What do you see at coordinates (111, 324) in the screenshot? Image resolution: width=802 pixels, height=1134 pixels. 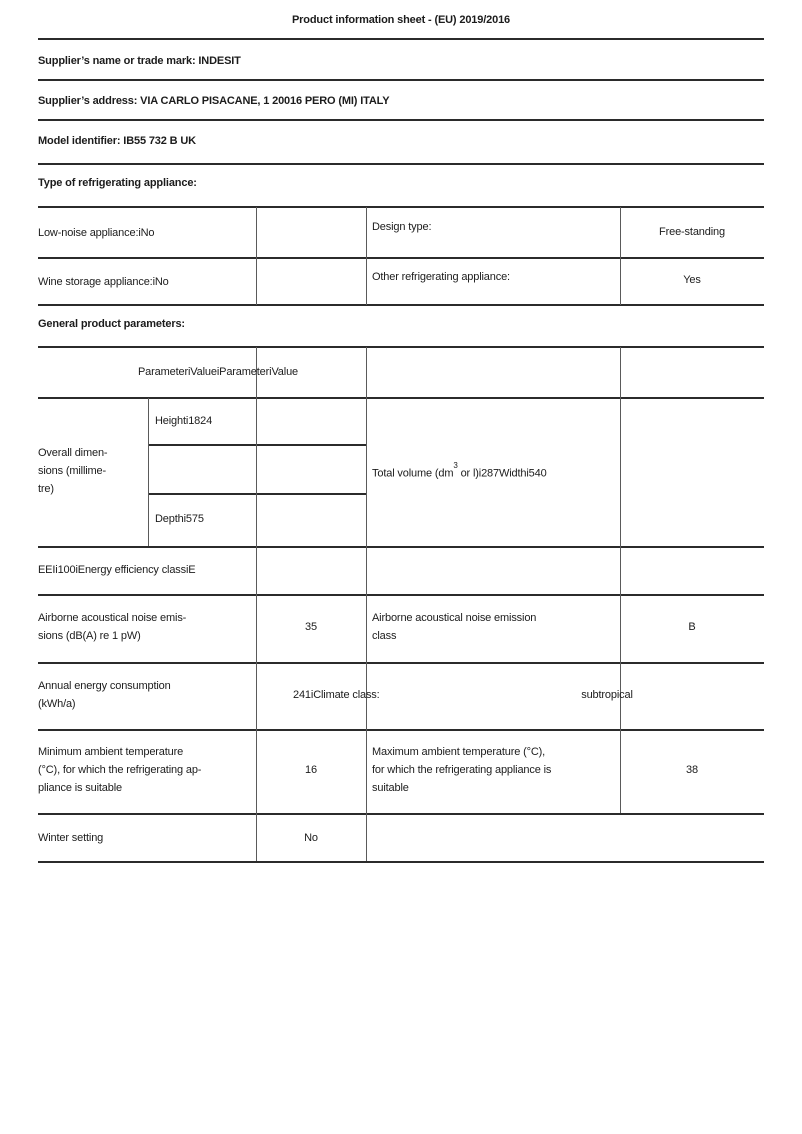 I see `general-parameters-heading: General product parameters:` at bounding box center [111, 324].